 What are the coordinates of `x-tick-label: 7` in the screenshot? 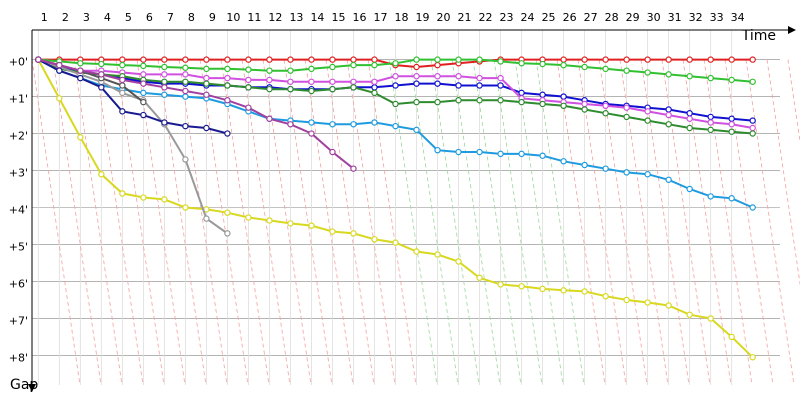 It's located at (170, 17).